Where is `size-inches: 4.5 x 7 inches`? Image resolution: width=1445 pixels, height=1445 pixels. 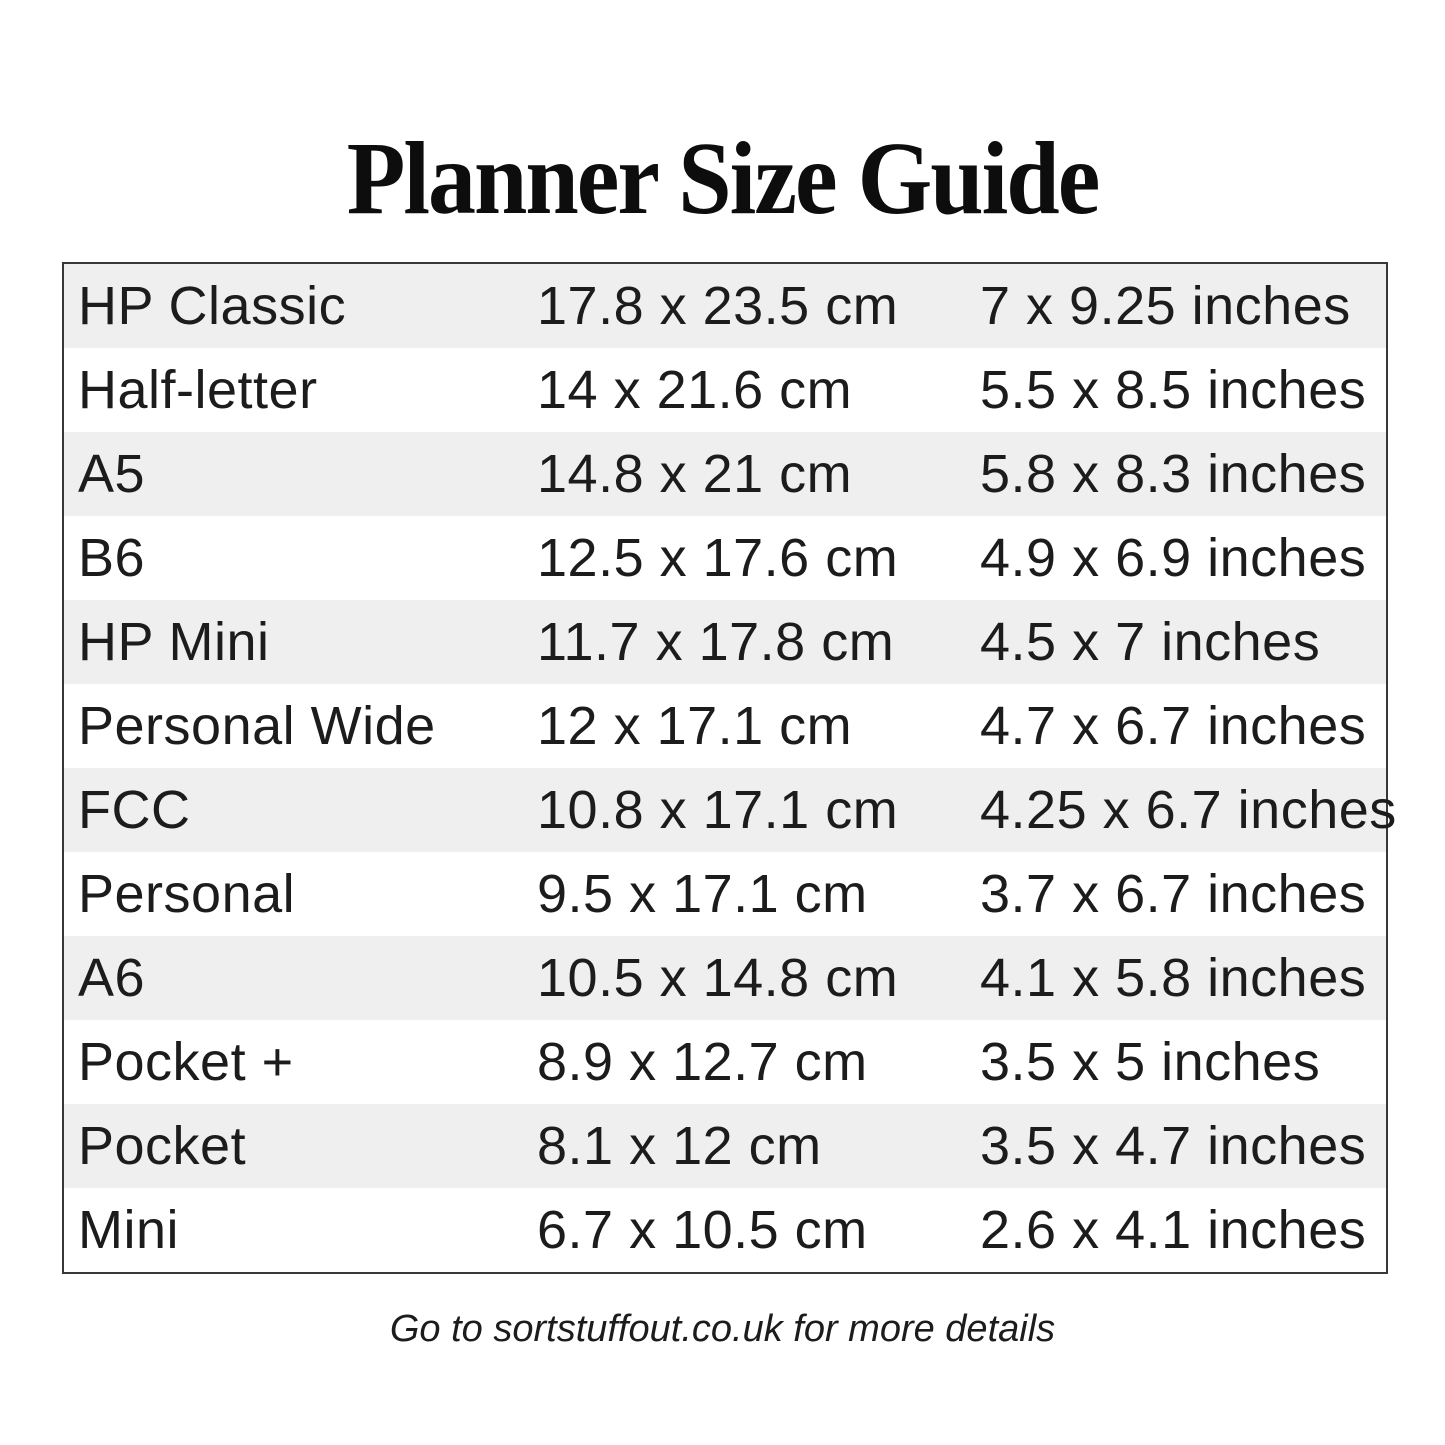
size-inches: 4.5 x 7 inches is located at coordinates (1150, 642).